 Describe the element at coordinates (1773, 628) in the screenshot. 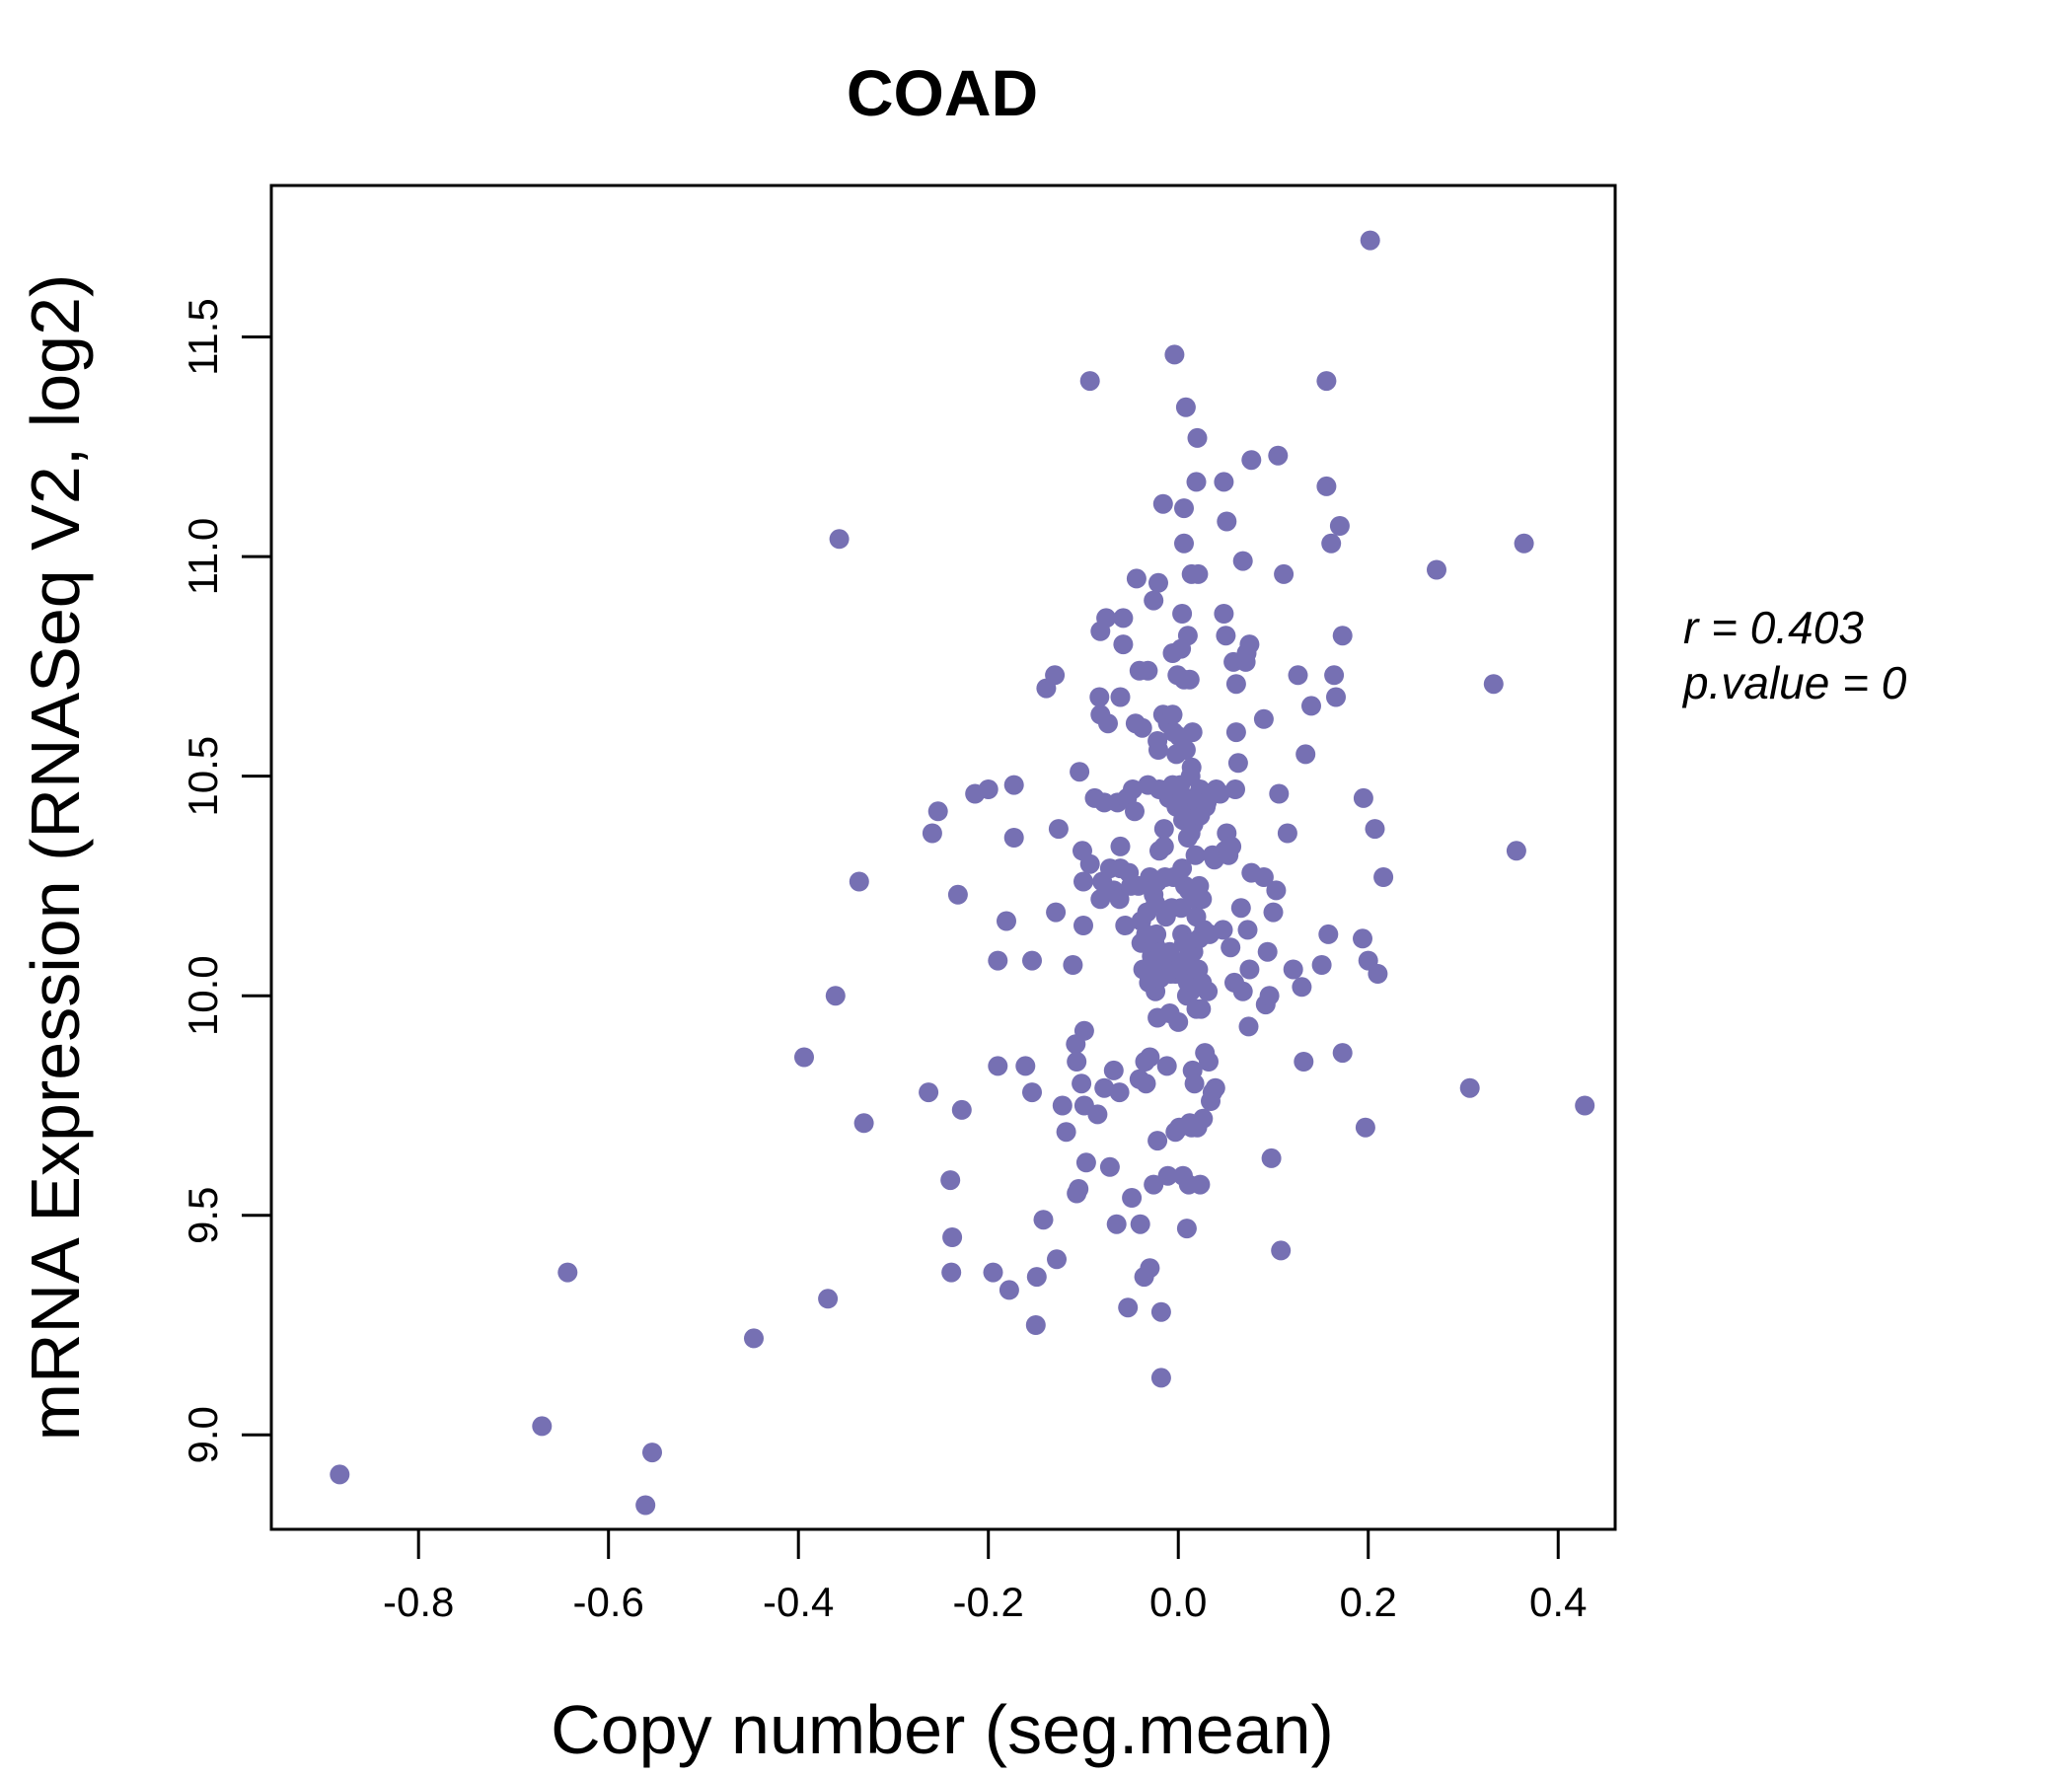

I see `correlation-r: r = 0.403` at that location.